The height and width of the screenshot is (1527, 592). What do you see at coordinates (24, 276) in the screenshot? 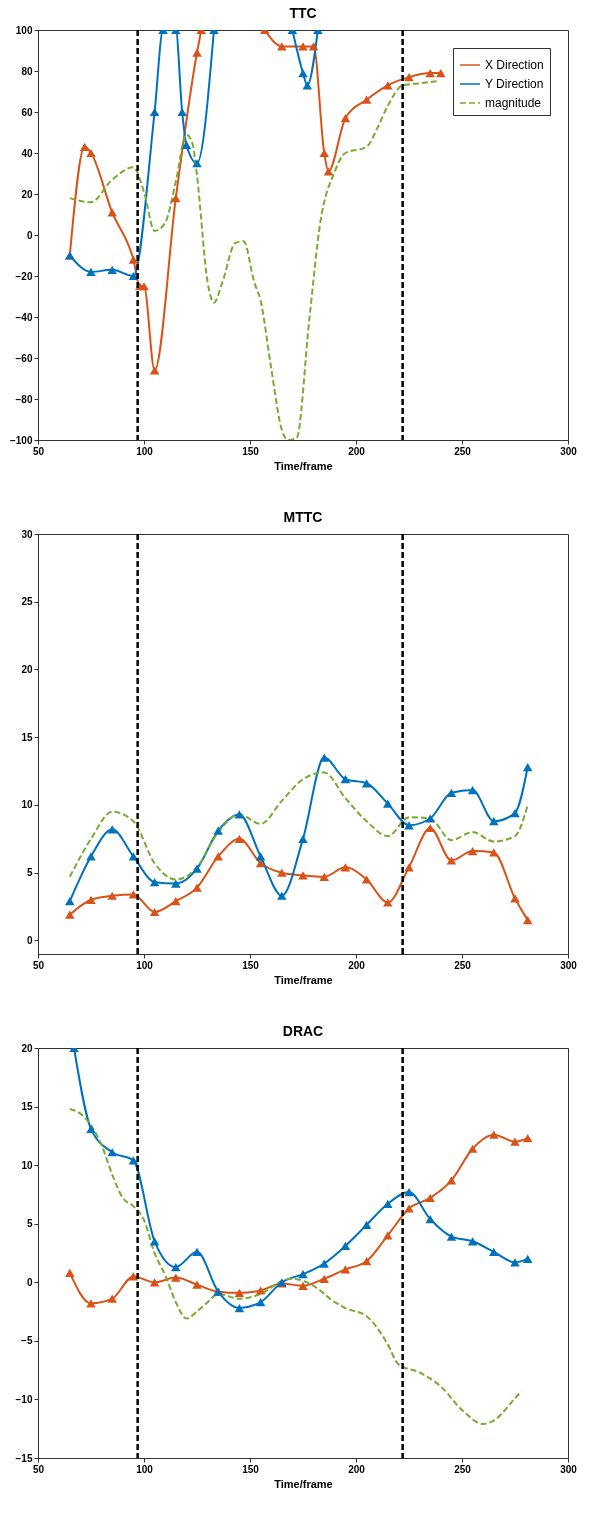
I see `y-tick-label: −20` at bounding box center [24, 276].